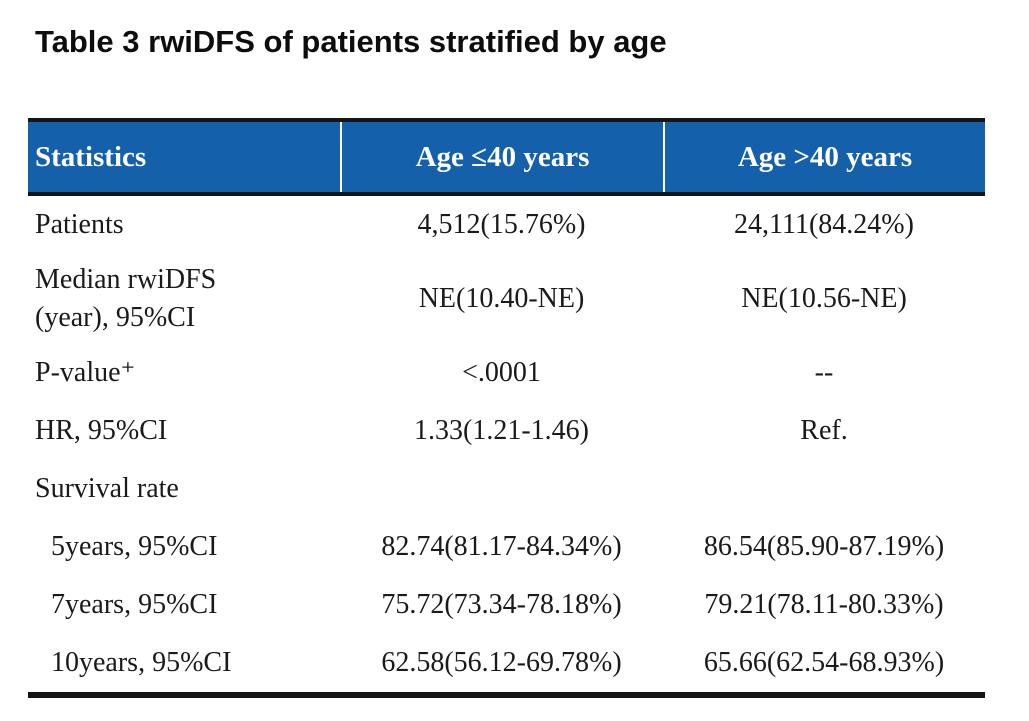 This screenshot has height=721, width=1029. Describe the element at coordinates (506, 489) in the screenshot. I see `table-row-survival-rate: Survival rate` at that location.